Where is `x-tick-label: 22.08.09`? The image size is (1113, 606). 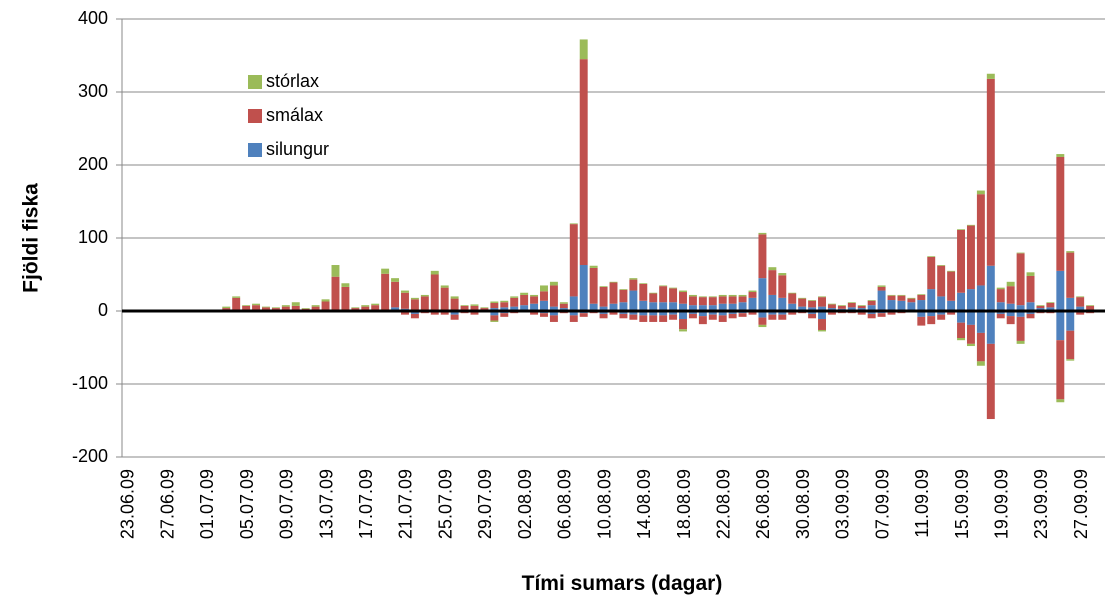 x-tick-label: 22.08.09 is located at coordinates (723, 504).